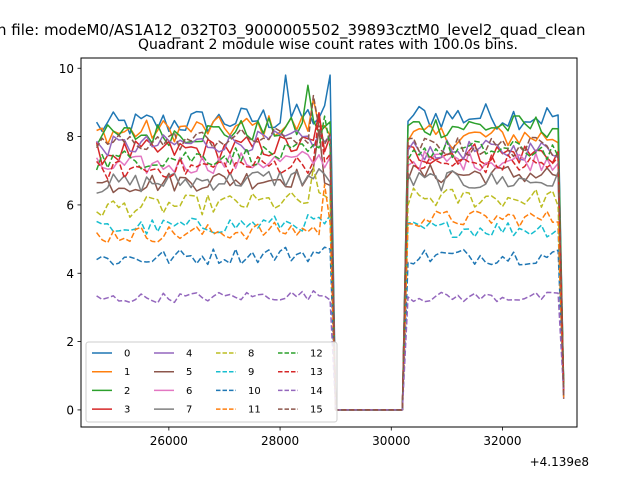 Image resolution: width=640 pixels, height=480 pixels. I want to click on y-tick-label: 10, so click(66, 69).